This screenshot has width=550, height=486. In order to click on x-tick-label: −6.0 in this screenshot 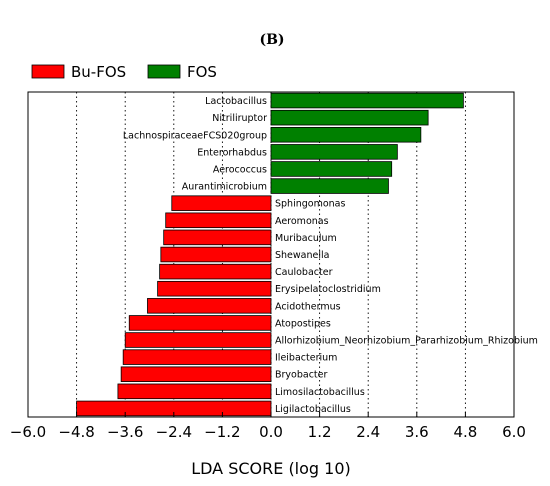, I will do `click(28, 432)`.